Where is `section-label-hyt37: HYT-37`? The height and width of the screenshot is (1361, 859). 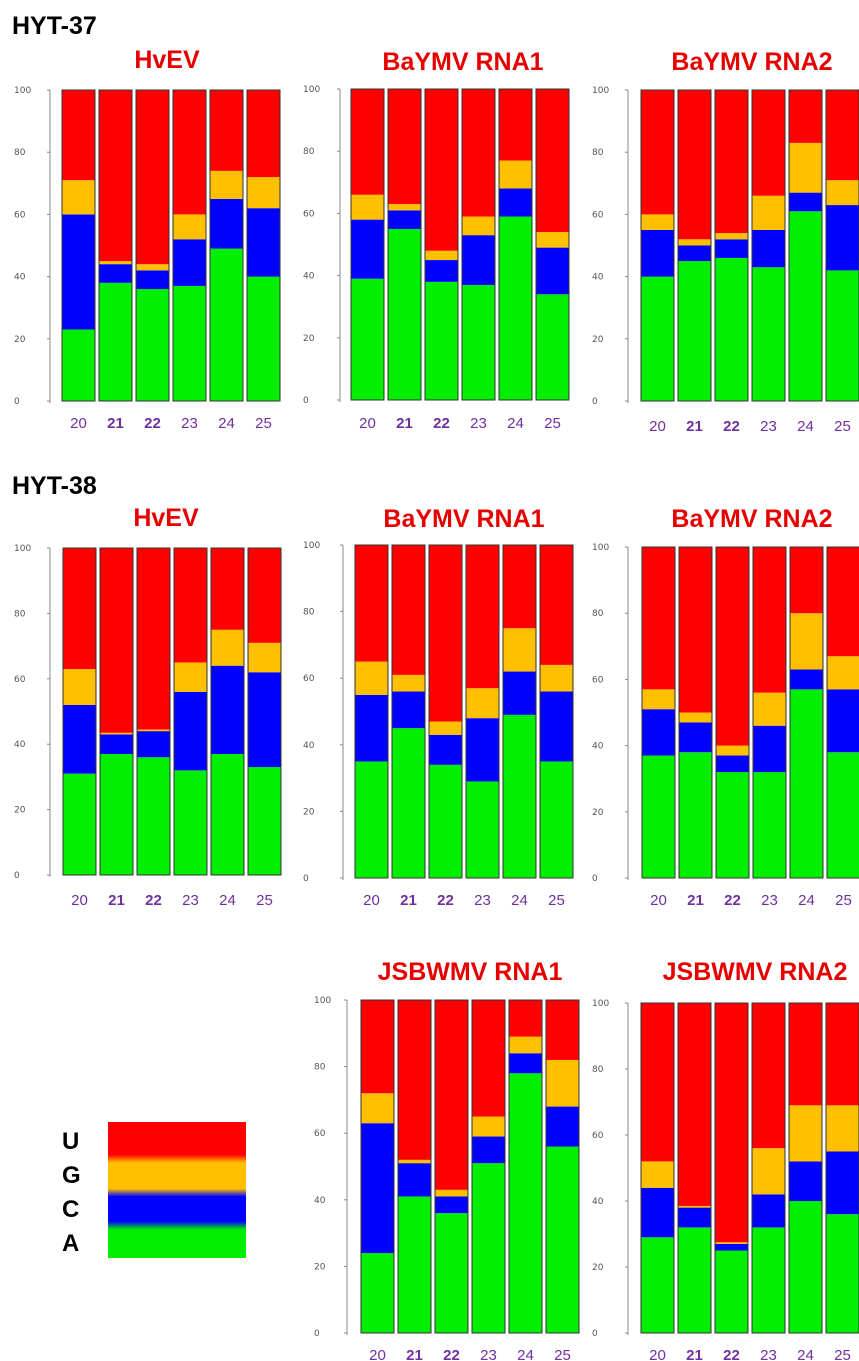 section-label-hyt37: HYT-37 is located at coordinates (54, 26).